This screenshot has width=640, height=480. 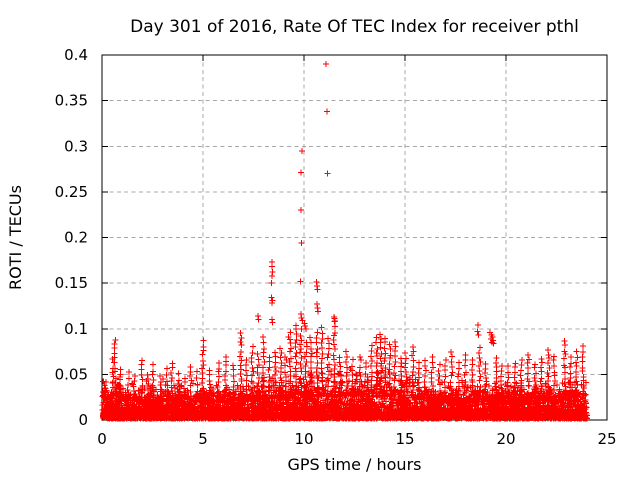 What do you see at coordinates (355, 464) in the screenshot?
I see `x-axis-label: GPS time / hours` at bounding box center [355, 464].